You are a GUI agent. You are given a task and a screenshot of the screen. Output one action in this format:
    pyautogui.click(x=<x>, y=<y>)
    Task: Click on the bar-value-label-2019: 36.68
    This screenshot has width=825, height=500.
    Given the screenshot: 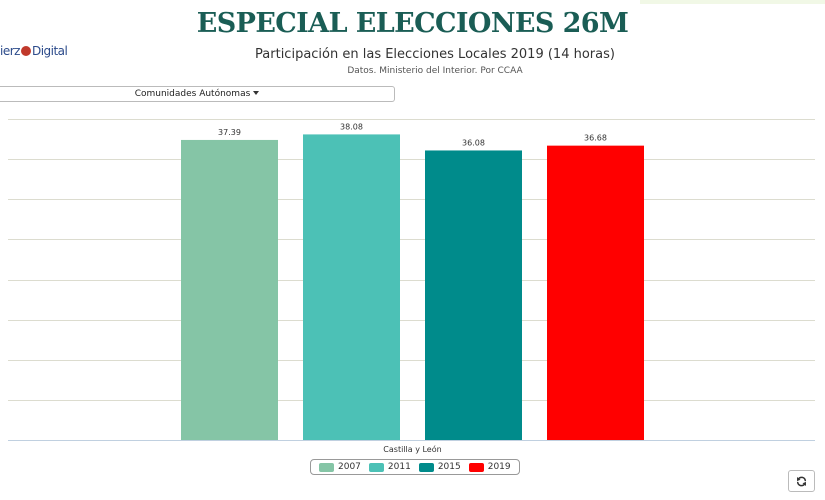 What is the action you would take?
    pyautogui.click(x=595, y=138)
    